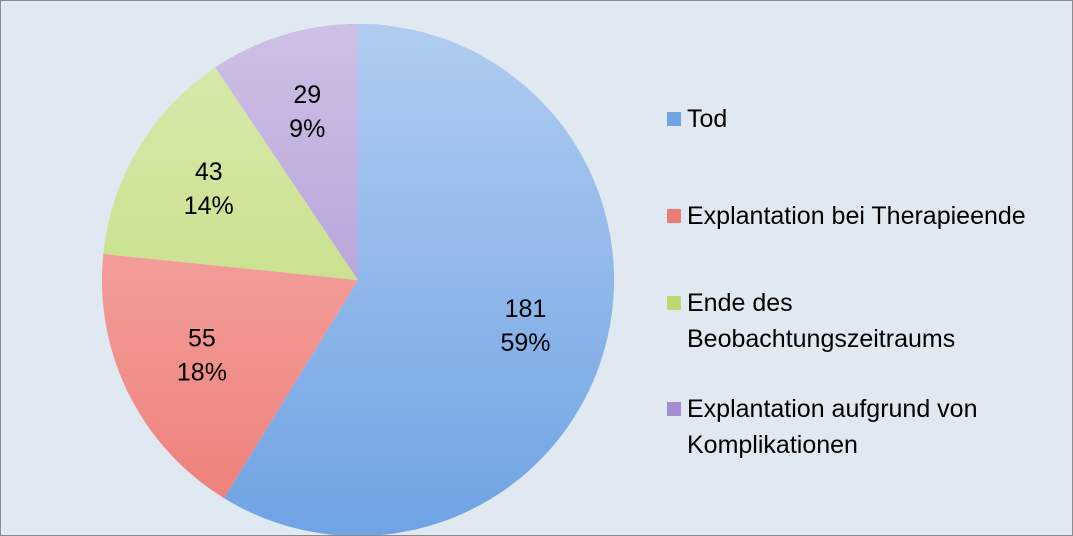 This screenshot has width=1073, height=536. Describe the element at coordinates (852, 119) in the screenshot. I see `legend-item: Tod` at that location.